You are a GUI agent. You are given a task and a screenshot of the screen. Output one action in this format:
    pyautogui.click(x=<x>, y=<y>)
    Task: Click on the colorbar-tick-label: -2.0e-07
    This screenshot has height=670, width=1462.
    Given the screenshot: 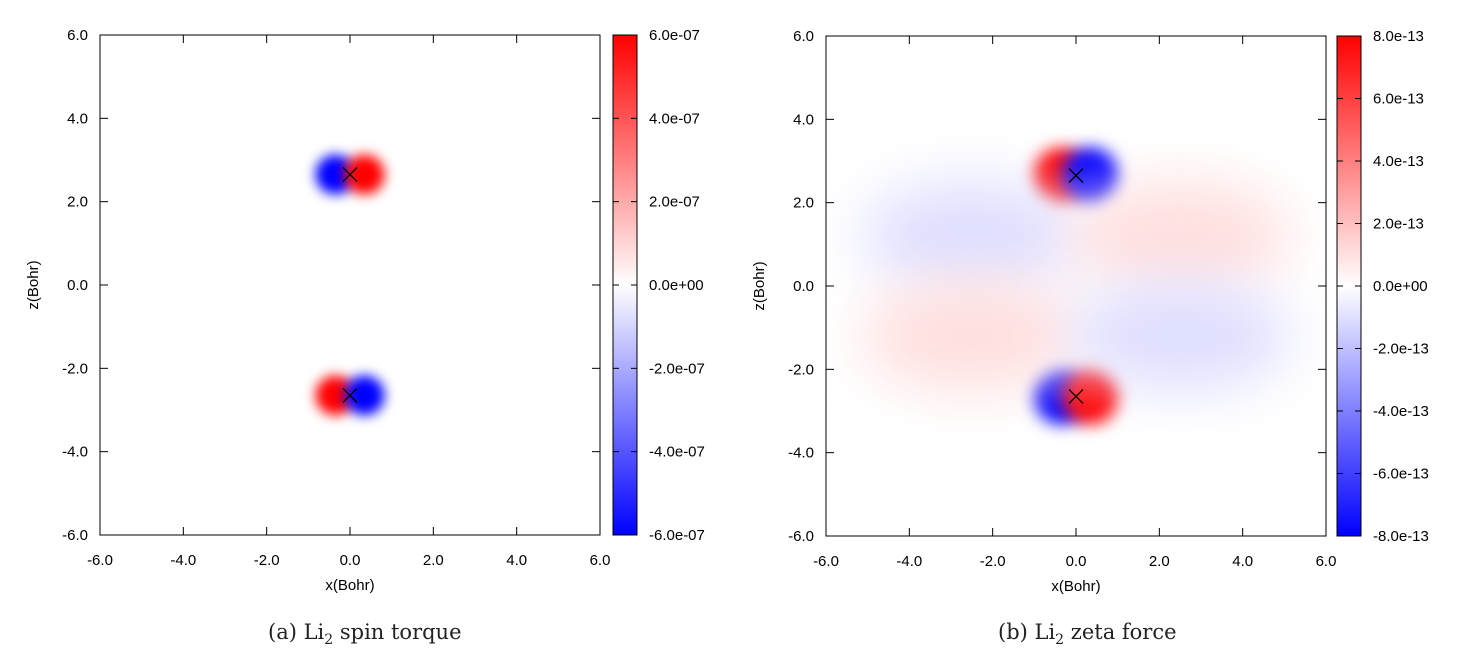 What is the action you would take?
    pyautogui.click(x=677, y=368)
    